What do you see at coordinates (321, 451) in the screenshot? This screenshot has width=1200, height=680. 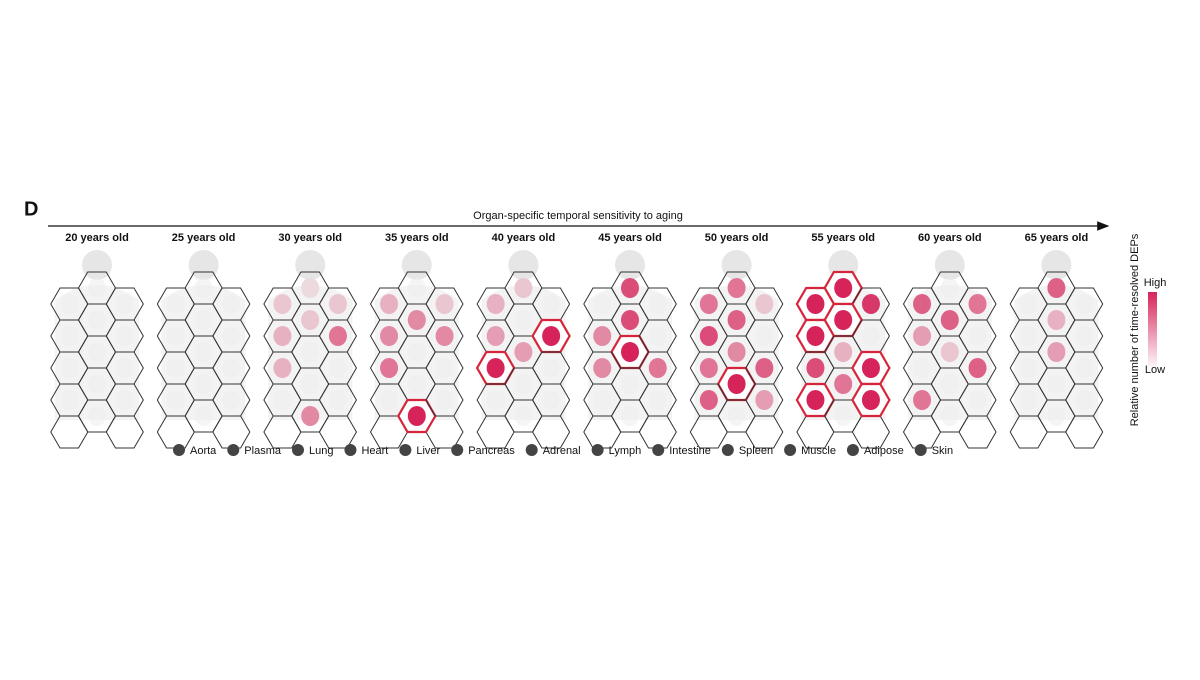 I see `legend-label: Lung` at bounding box center [321, 451].